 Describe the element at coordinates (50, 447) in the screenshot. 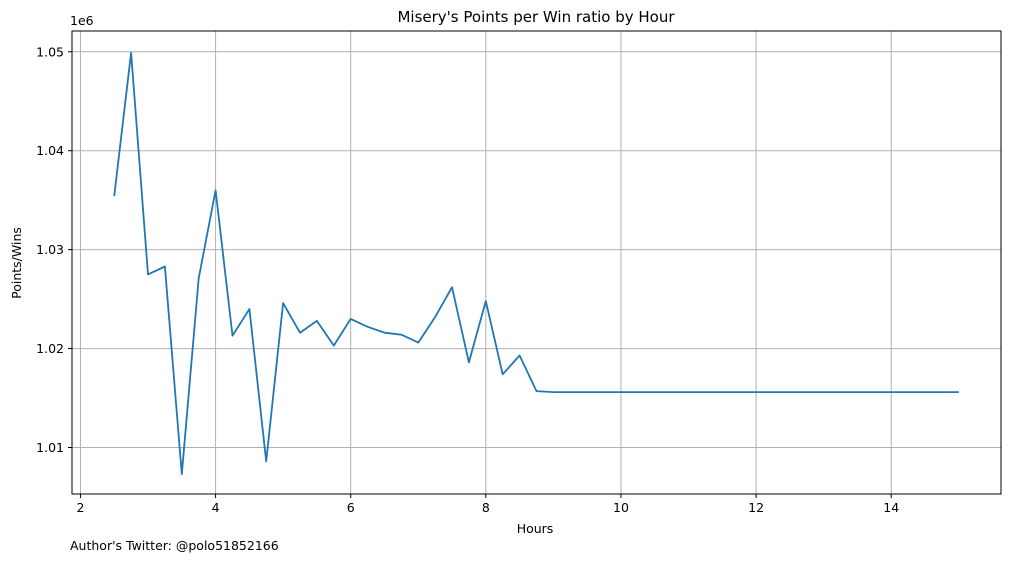

I see `y-tick-label: 1.01` at that location.